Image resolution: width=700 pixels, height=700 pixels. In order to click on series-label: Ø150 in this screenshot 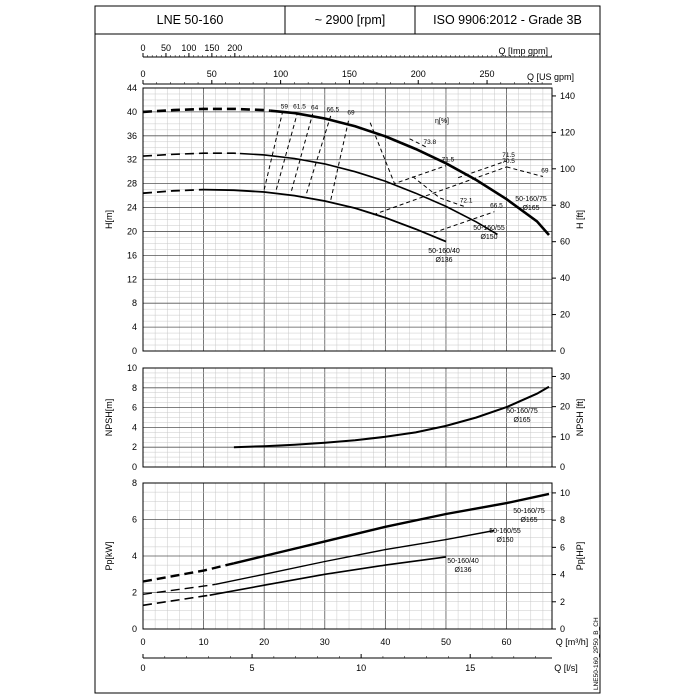, I will do `click(488, 237)`.